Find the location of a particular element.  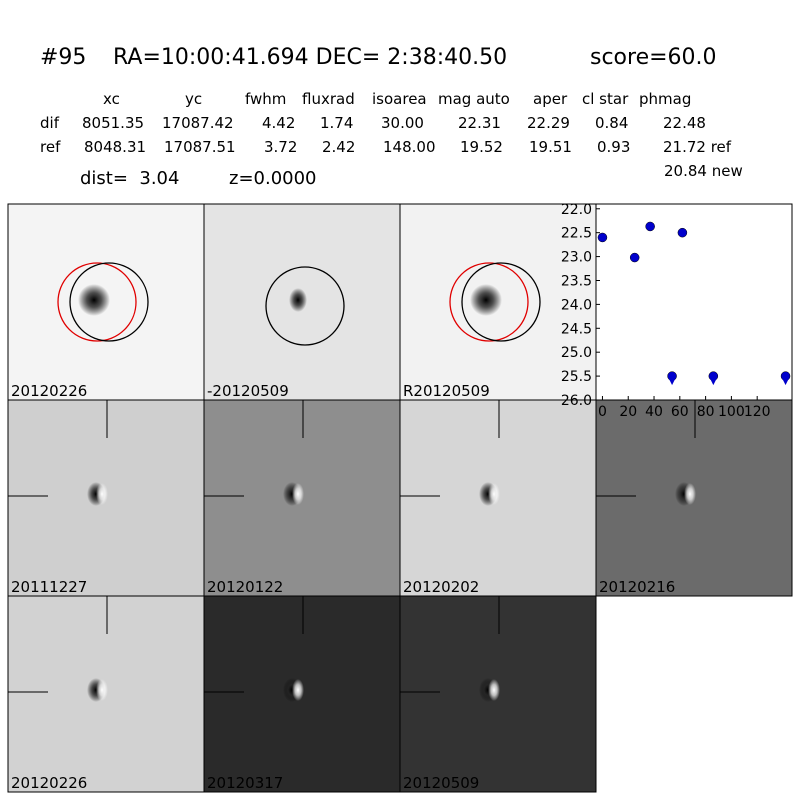

y-tick-label: 25.5 is located at coordinates (576, 377).